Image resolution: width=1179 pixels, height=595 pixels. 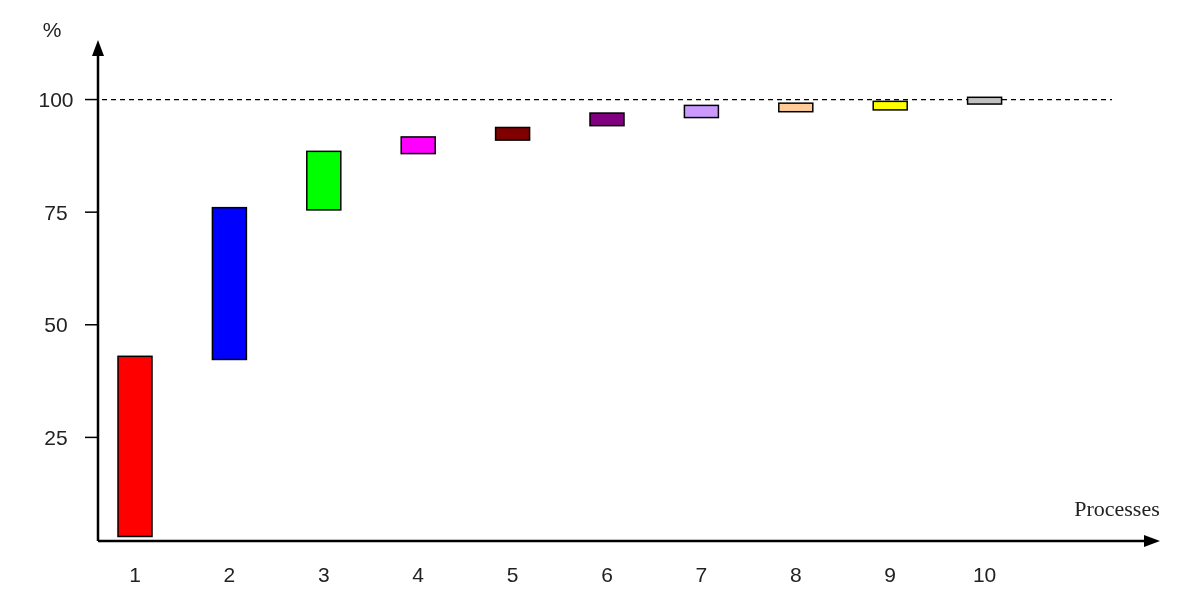 What do you see at coordinates (890, 574) in the screenshot?
I see `x-tick-label: 9` at bounding box center [890, 574].